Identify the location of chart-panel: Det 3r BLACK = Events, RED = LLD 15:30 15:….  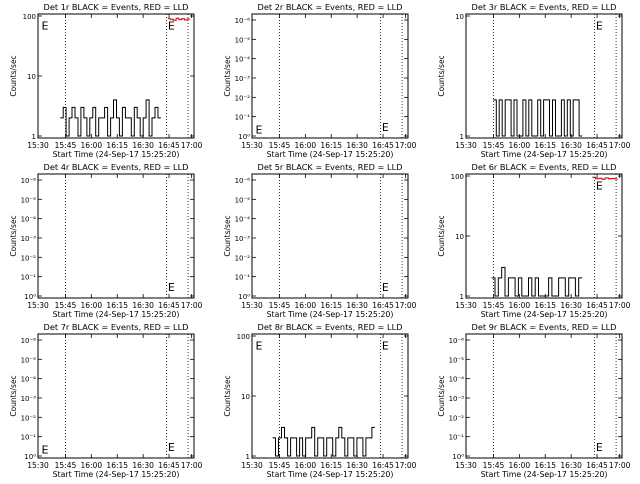
(534, 80).